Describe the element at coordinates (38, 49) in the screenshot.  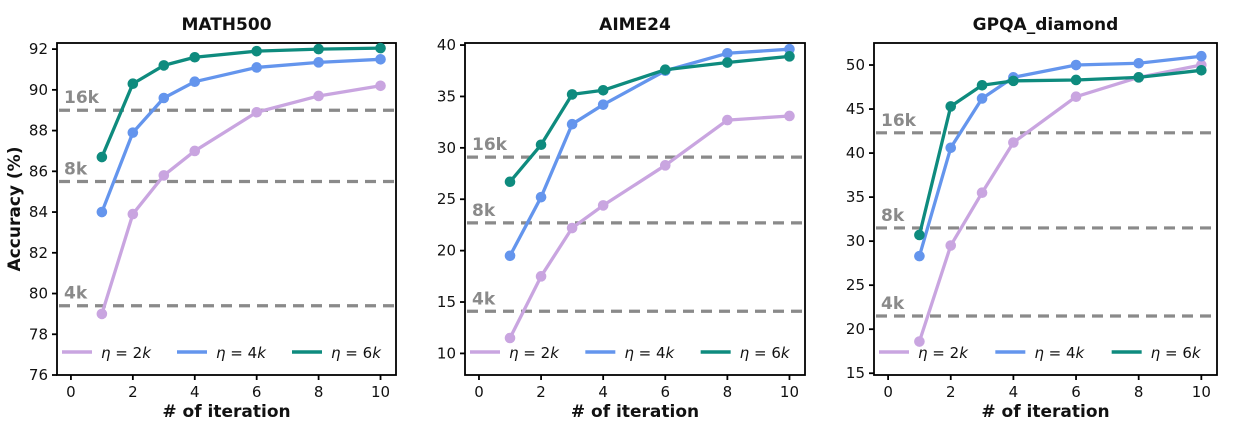
I see `y-tick-label: 92` at that location.